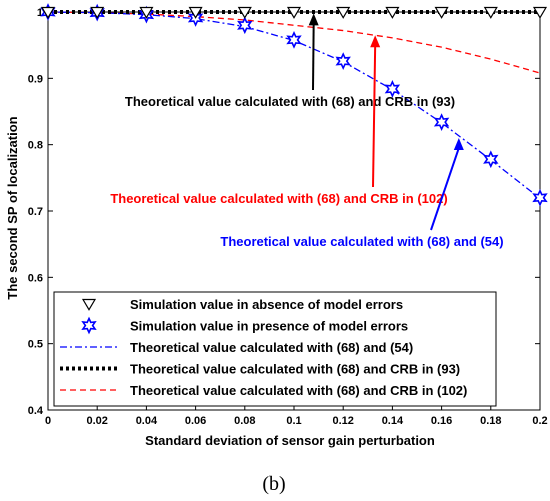  Describe the element at coordinates (36, 411) in the screenshot. I see `y-tick-label: 0.4` at that location.